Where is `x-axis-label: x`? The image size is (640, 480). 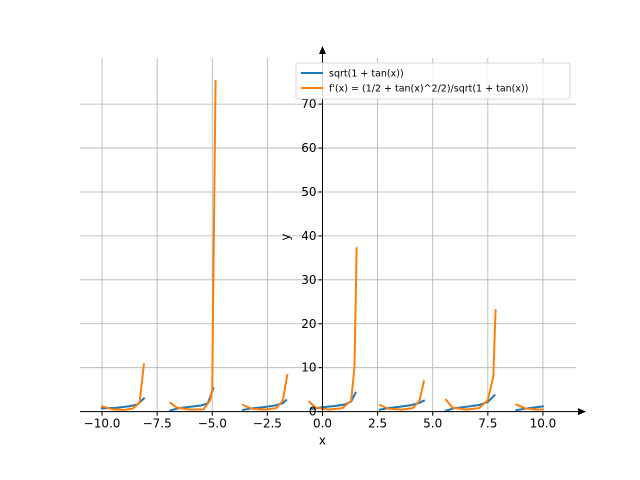
x-axis-label: x is located at coordinates (322, 441).